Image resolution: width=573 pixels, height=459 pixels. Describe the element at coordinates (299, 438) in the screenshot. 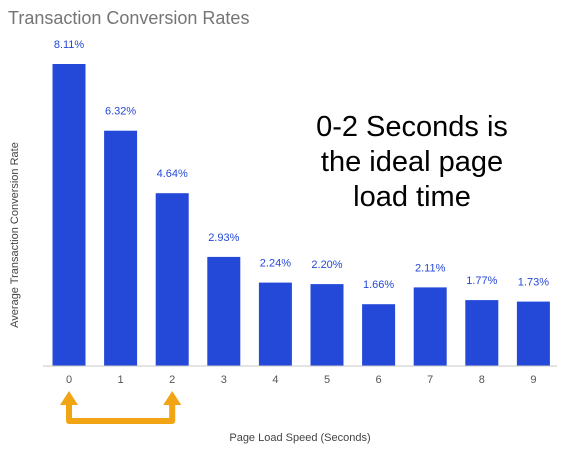

I see `x-axis-title: Page Load Speed (Seconds)` at that location.